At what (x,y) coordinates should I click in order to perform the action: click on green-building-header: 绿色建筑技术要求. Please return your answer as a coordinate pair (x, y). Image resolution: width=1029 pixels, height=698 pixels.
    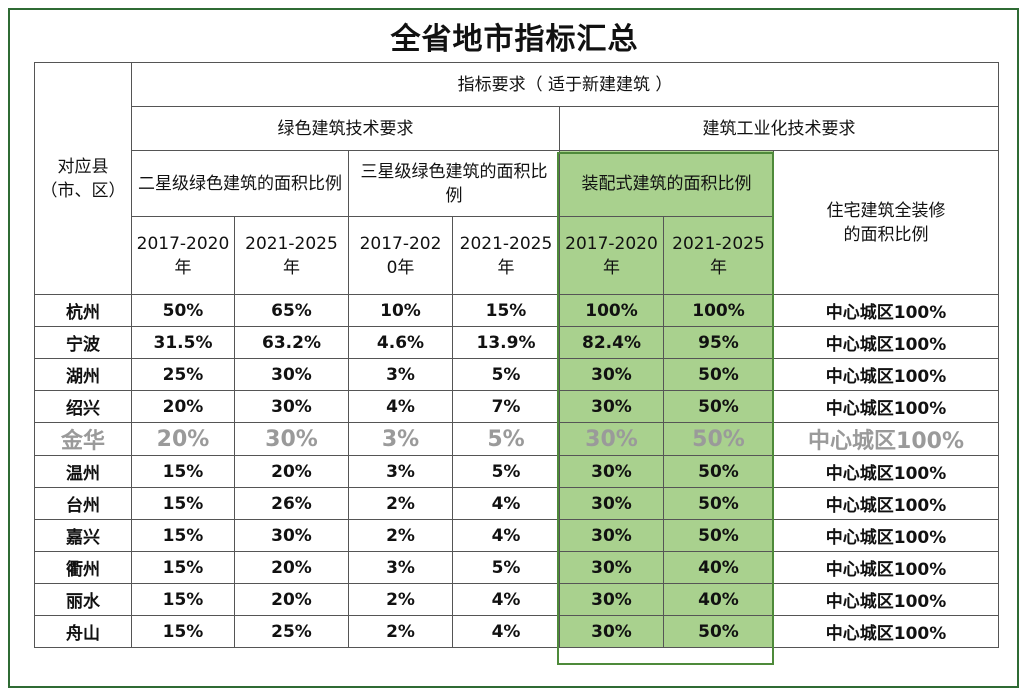
    Looking at the image, I should click on (345, 128).